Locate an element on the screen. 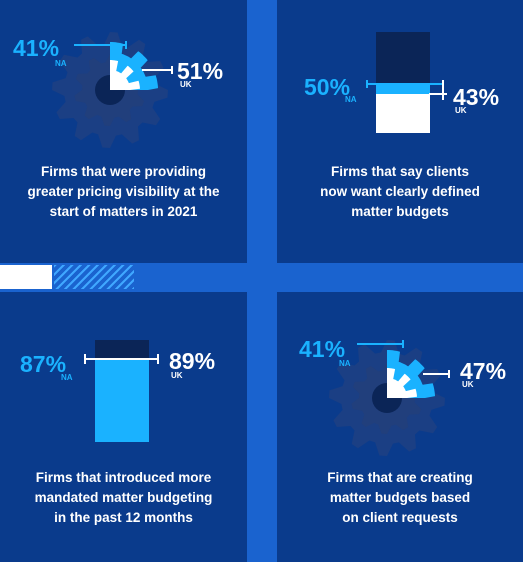 This screenshot has width=523, height=562. decorative-stripes is located at coordinates (94, 277).